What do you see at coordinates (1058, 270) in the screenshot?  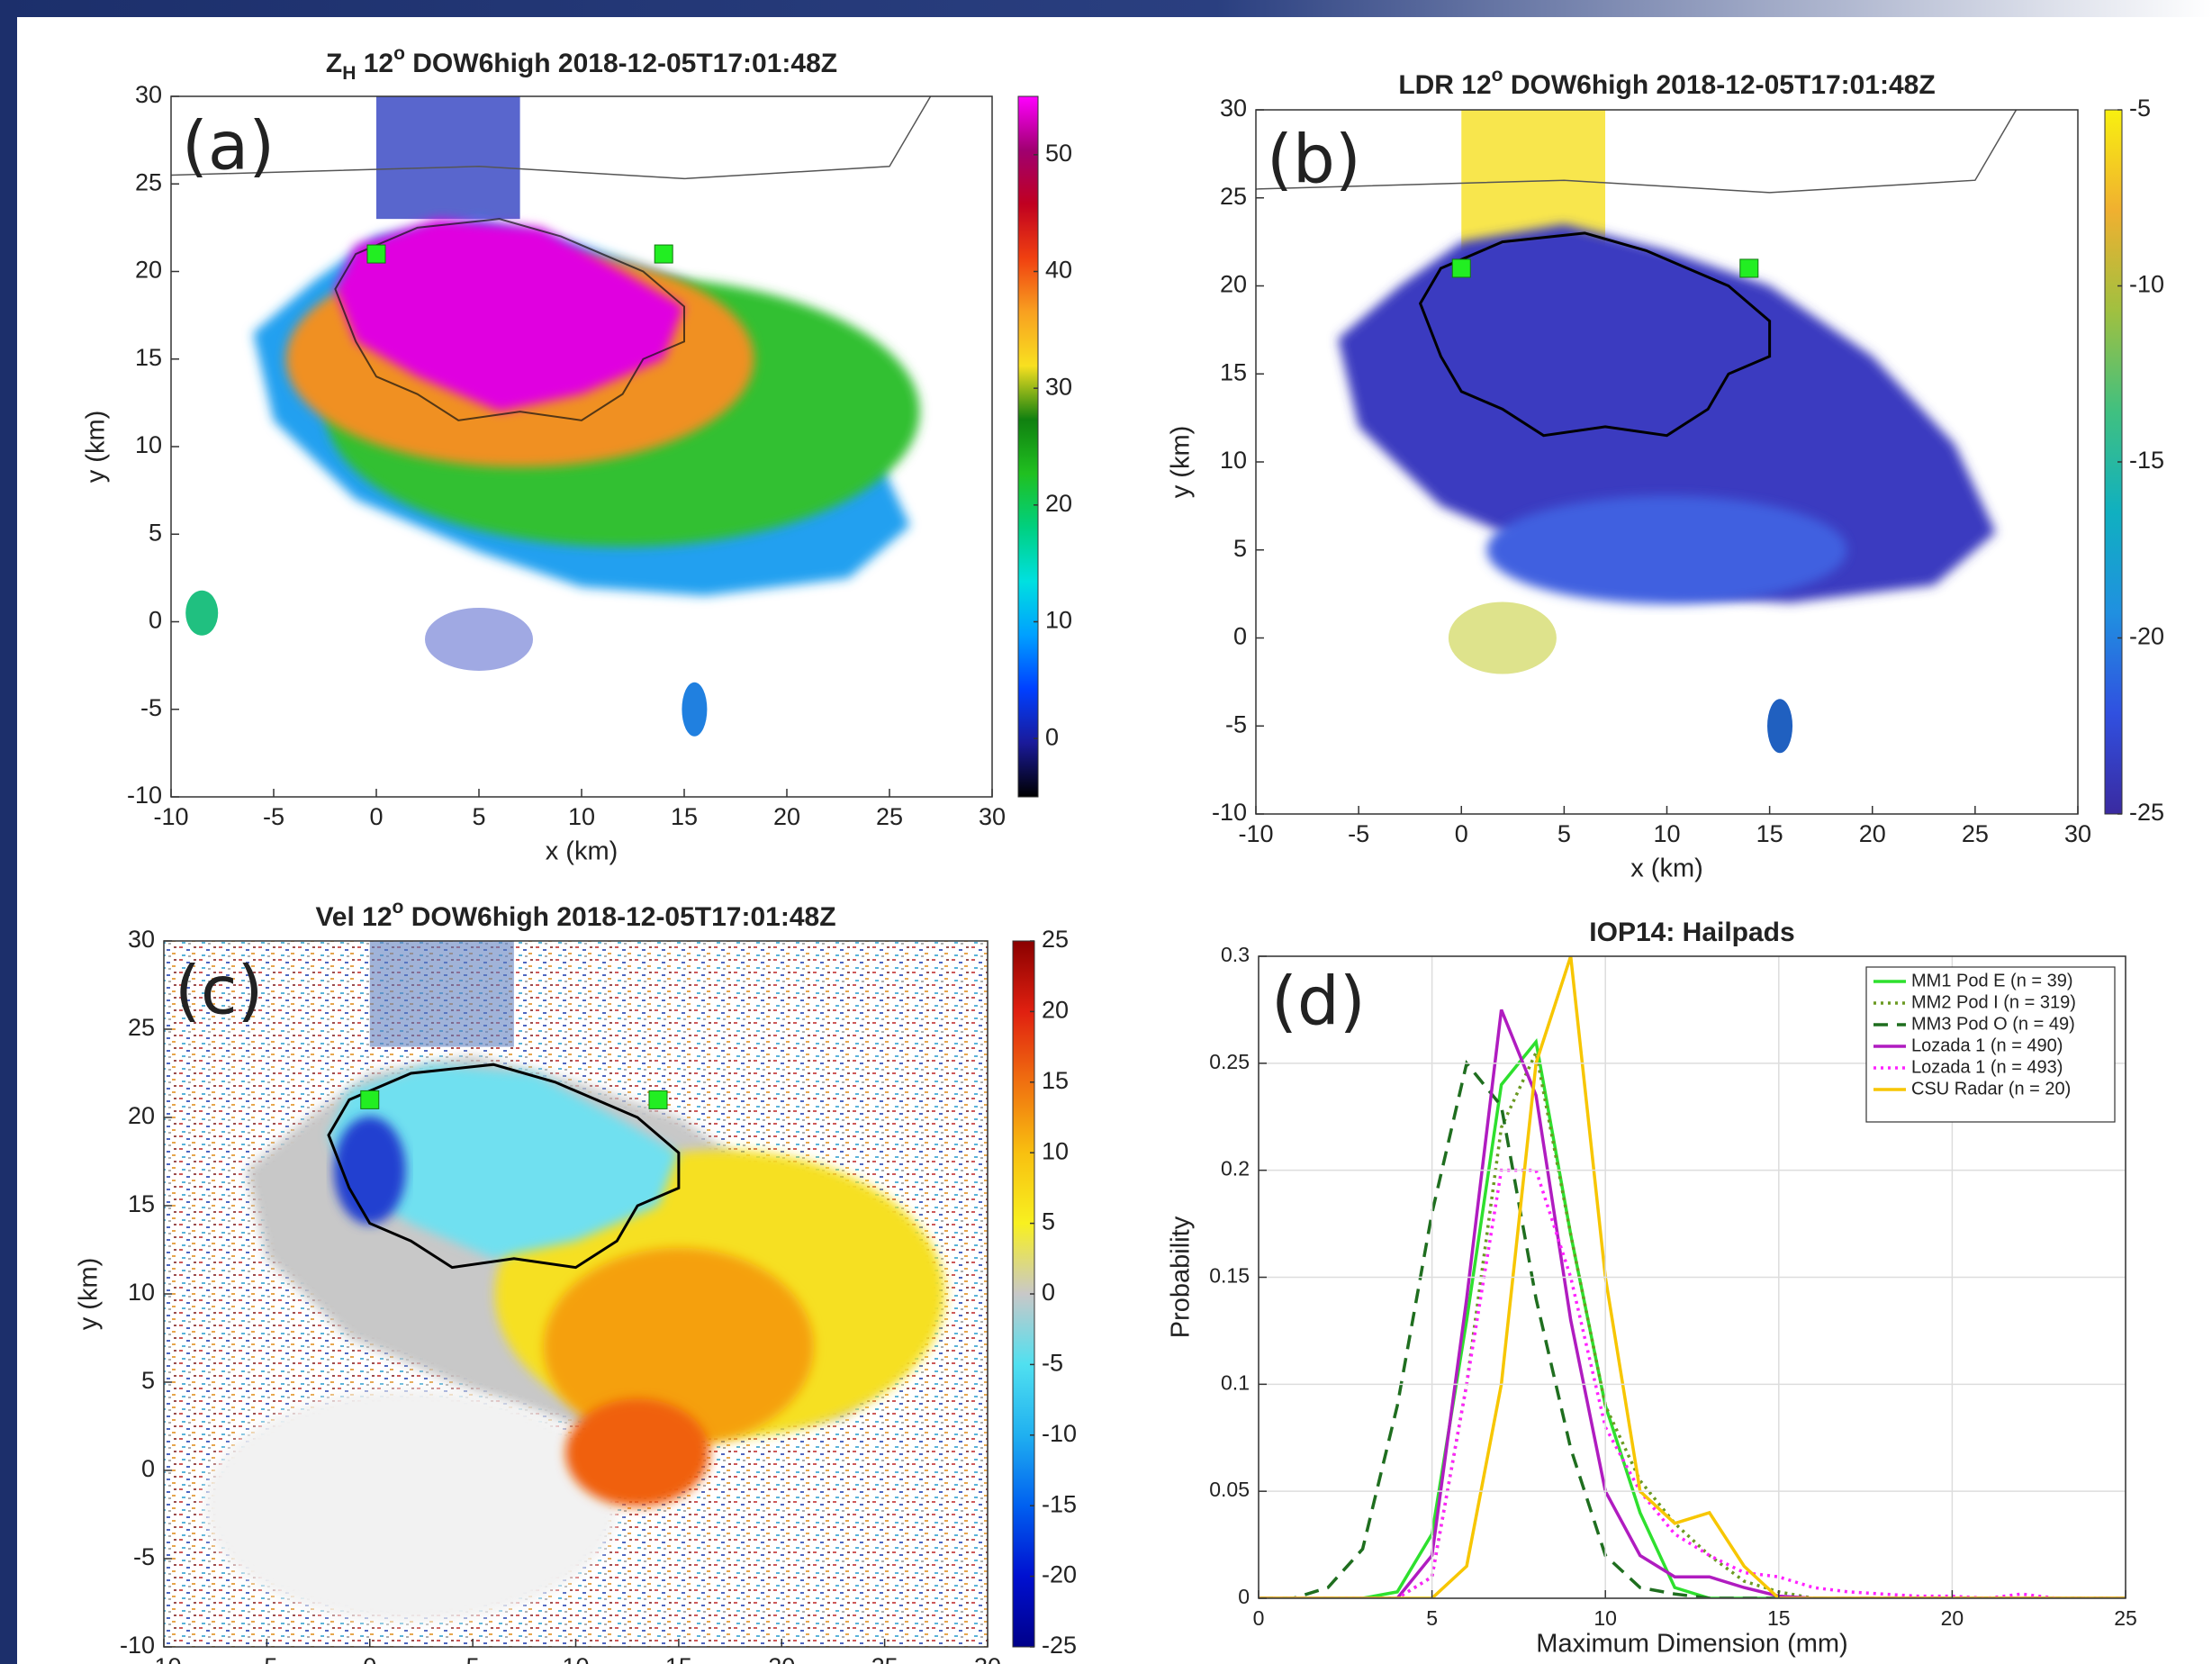 I see `colorbar-tick-label: 40` at bounding box center [1058, 270].